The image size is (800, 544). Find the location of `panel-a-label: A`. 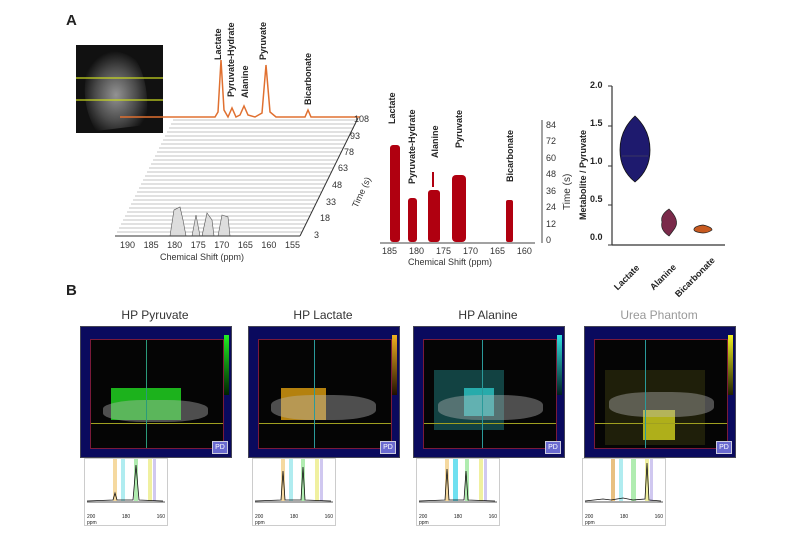

panel-a-label: A is located at coordinates (71, 20).